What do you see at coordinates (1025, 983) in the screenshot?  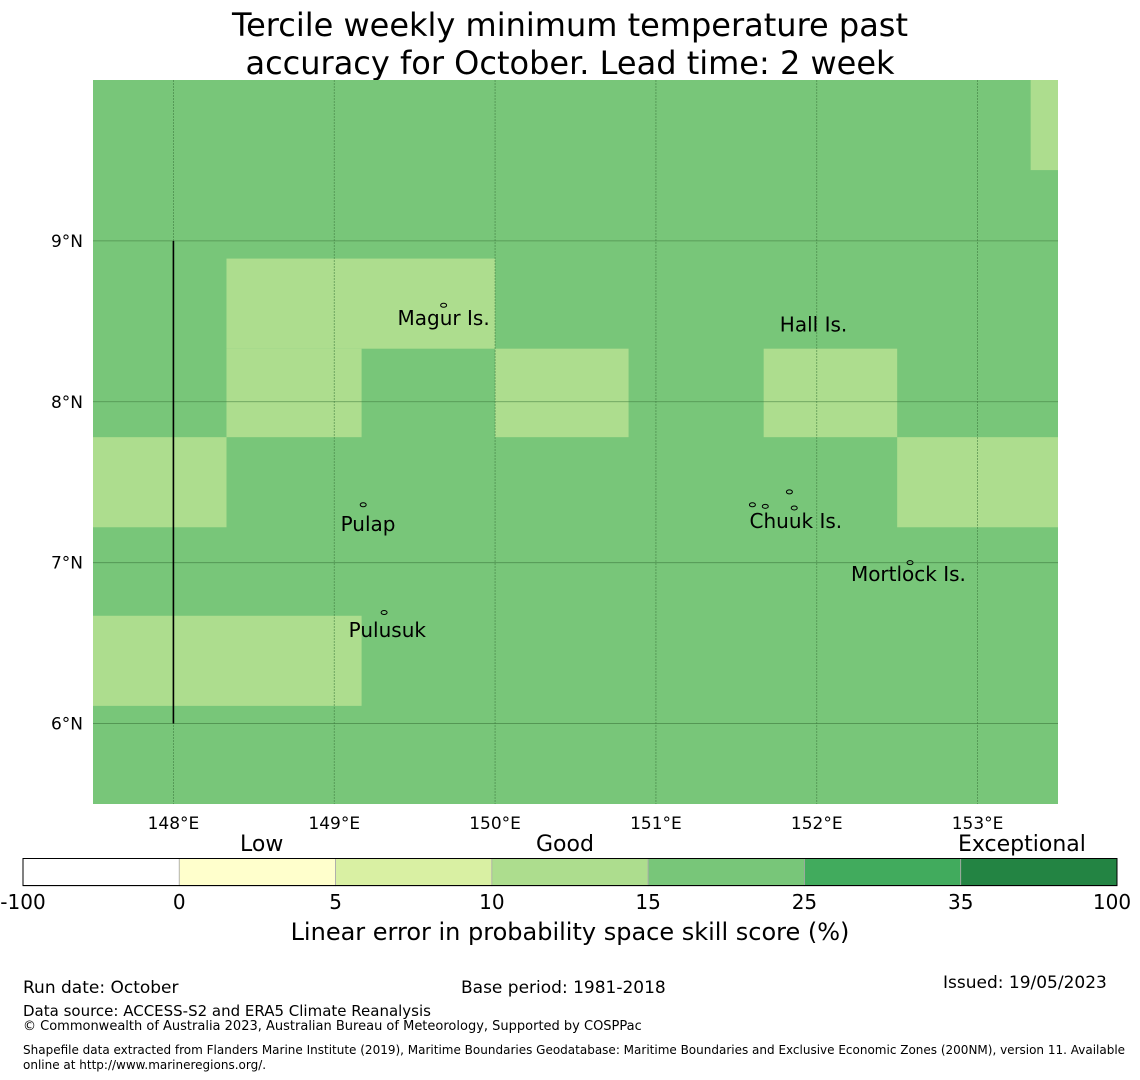 I see `issued-date: Issued: 19/05/2023` at bounding box center [1025, 983].